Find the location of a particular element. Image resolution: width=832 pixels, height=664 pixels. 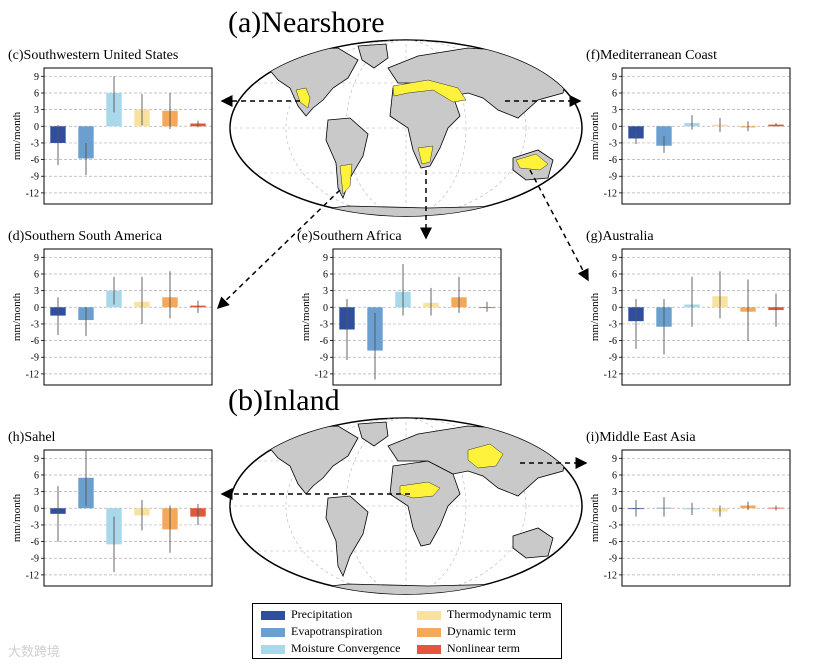

bar-chart-d: 9 6 3 0 -3 -6 -9 -12 mm/month is located at coordinates (112, 317).